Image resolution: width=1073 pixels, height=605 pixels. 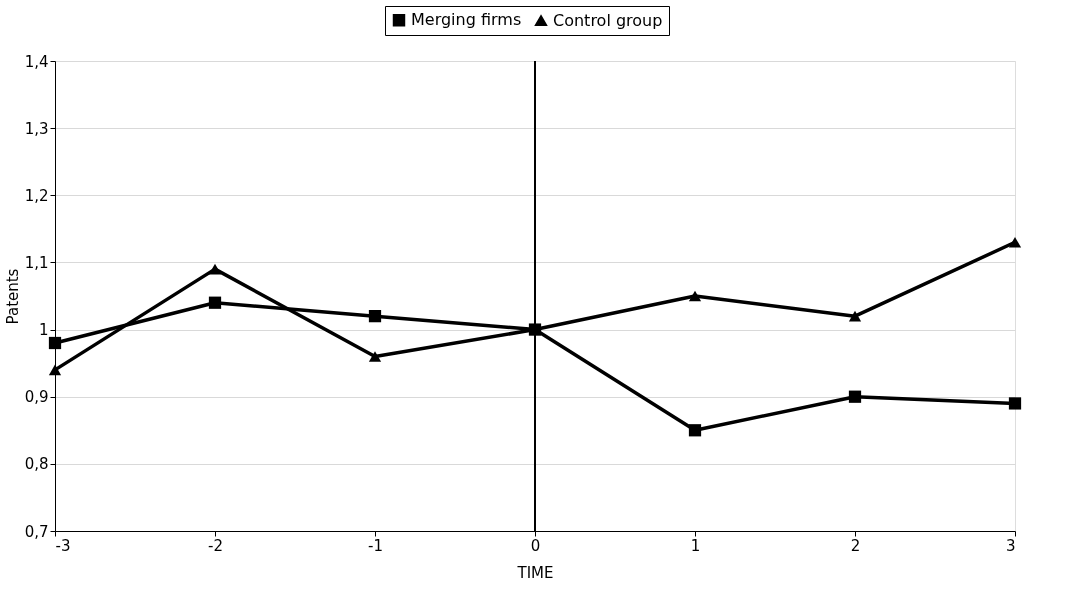 I want to click on y-tick-label: 1,3, so click(x=36, y=128).